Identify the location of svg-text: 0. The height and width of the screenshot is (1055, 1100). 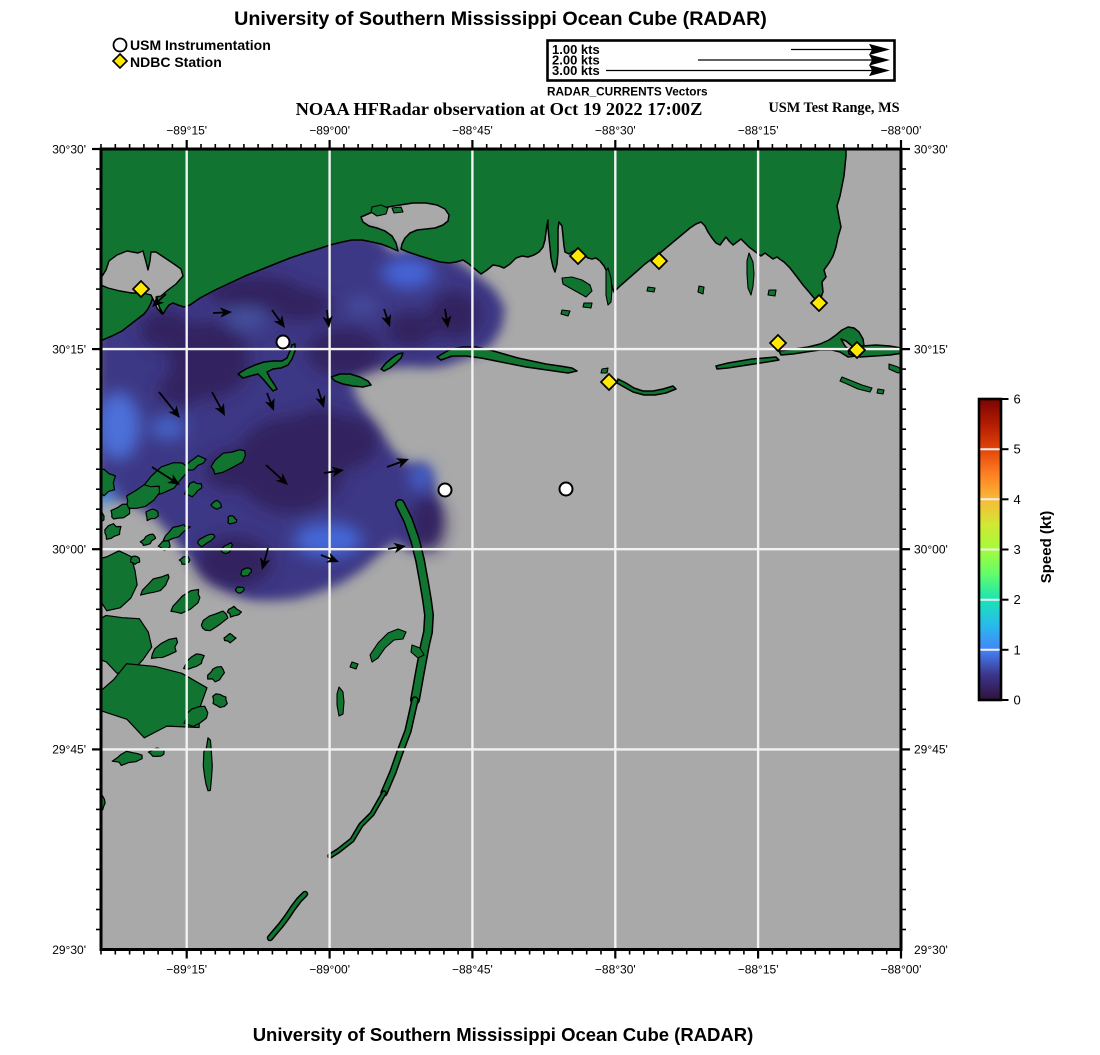
(1017, 700).